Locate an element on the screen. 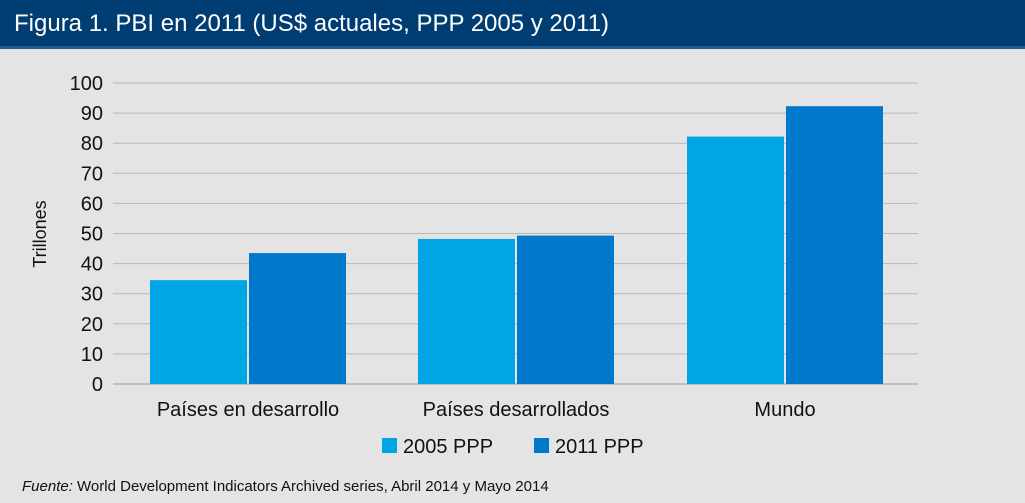  x-tick-label: Países en desarrollo is located at coordinates (248, 410).